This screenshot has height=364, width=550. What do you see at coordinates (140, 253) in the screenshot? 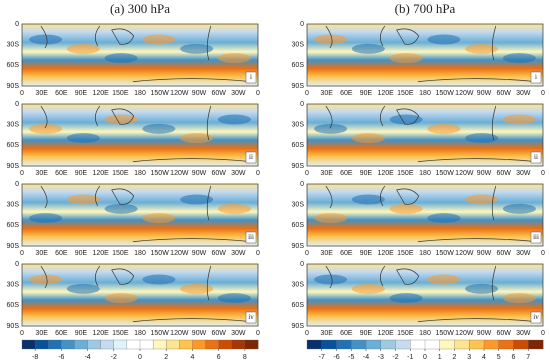
I see `lon-label: 180` at bounding box center [140, 253].